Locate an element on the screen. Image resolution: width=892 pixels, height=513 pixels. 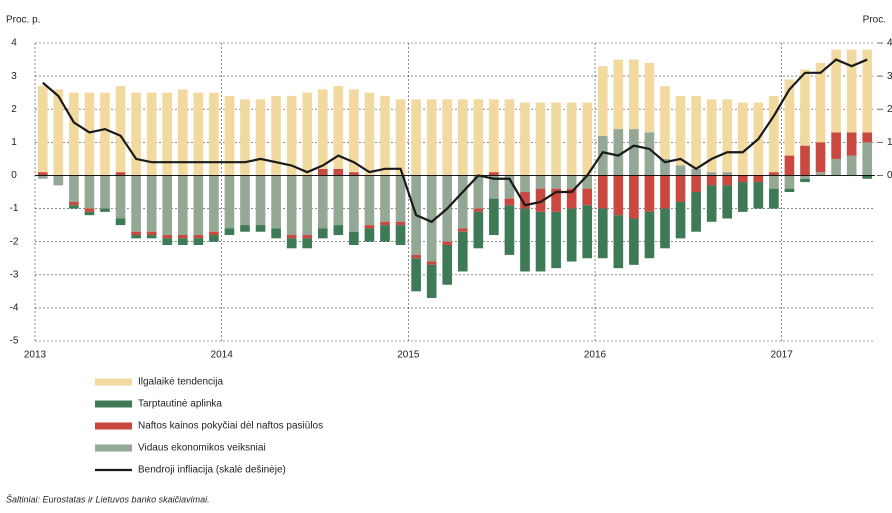
y-tick-label: 3 is located at coordinates (14, 76).